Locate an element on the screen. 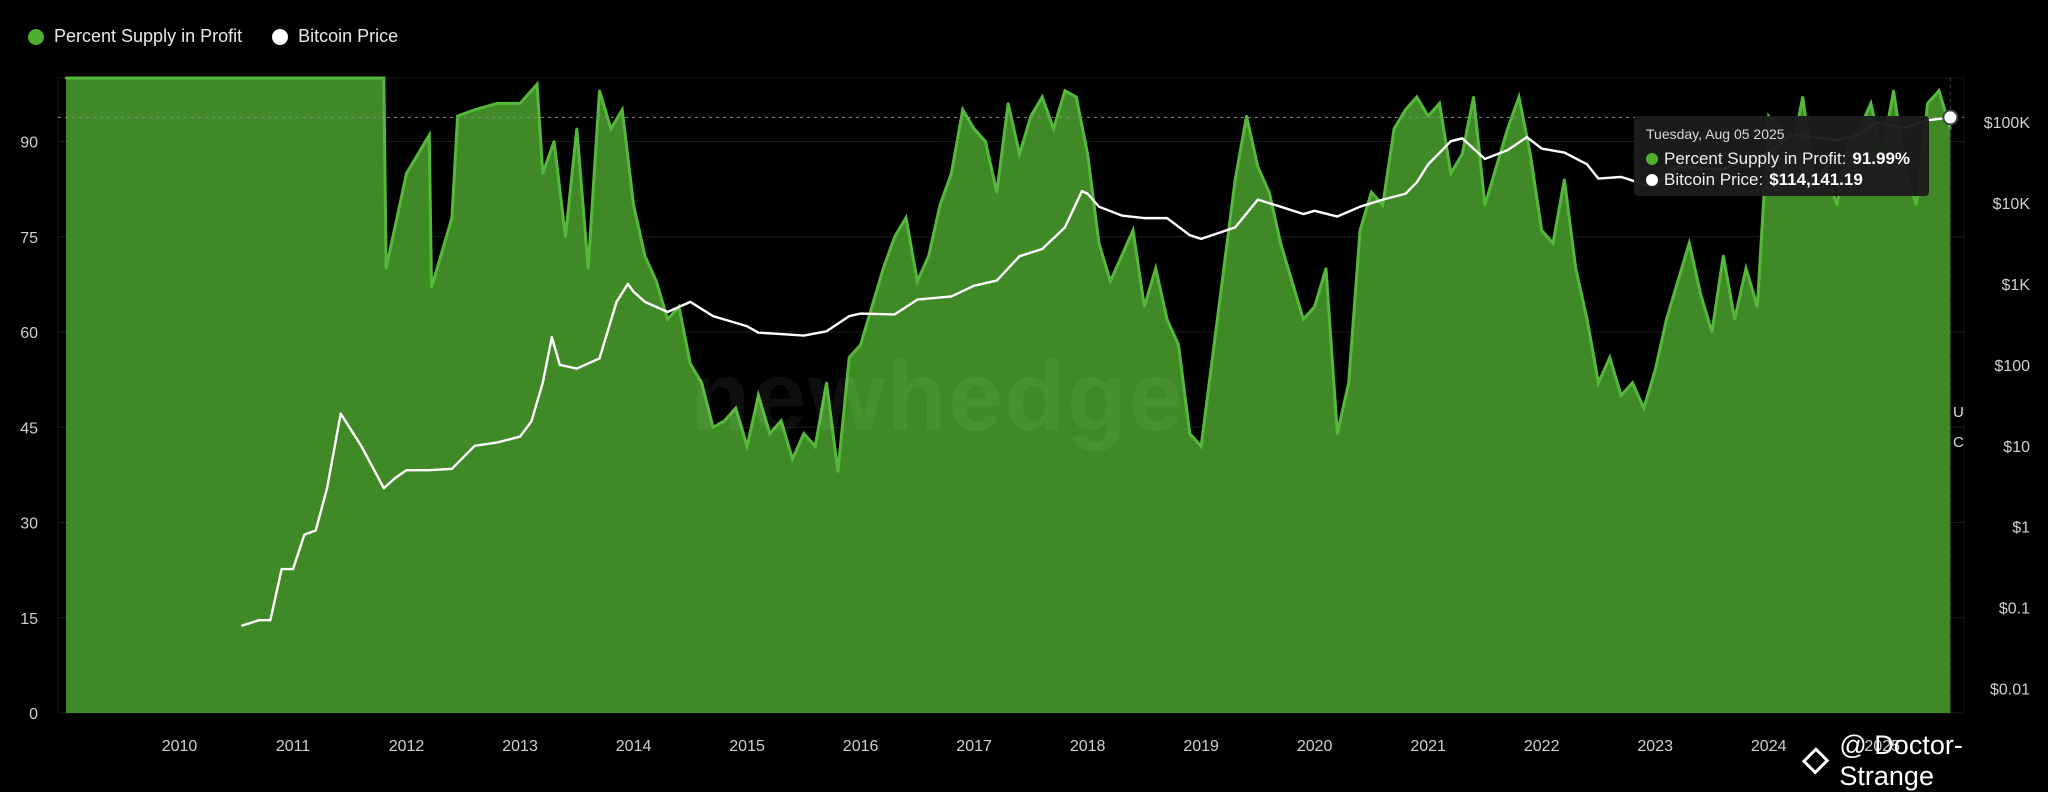 The height and width of the screenshot is (792, 2048). y-right-tick-label: $0.1 is located at coordinates (2014, 609).